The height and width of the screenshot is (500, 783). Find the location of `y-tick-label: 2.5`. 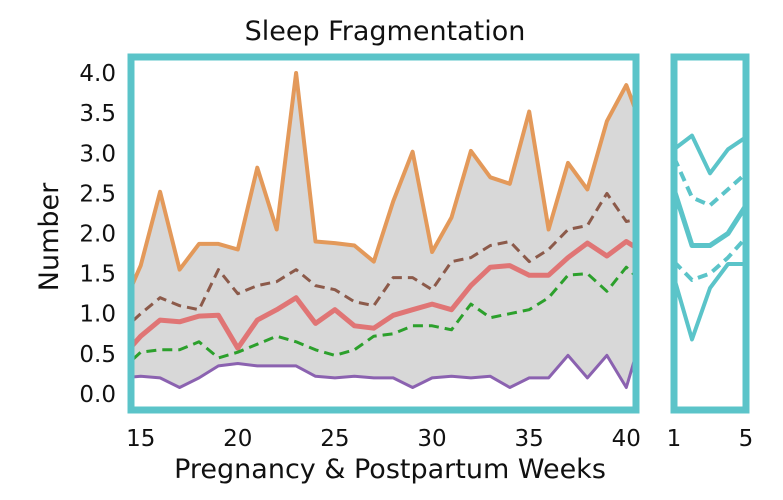

y-tick-label: 2.5 is located at coordinates (97, 194).